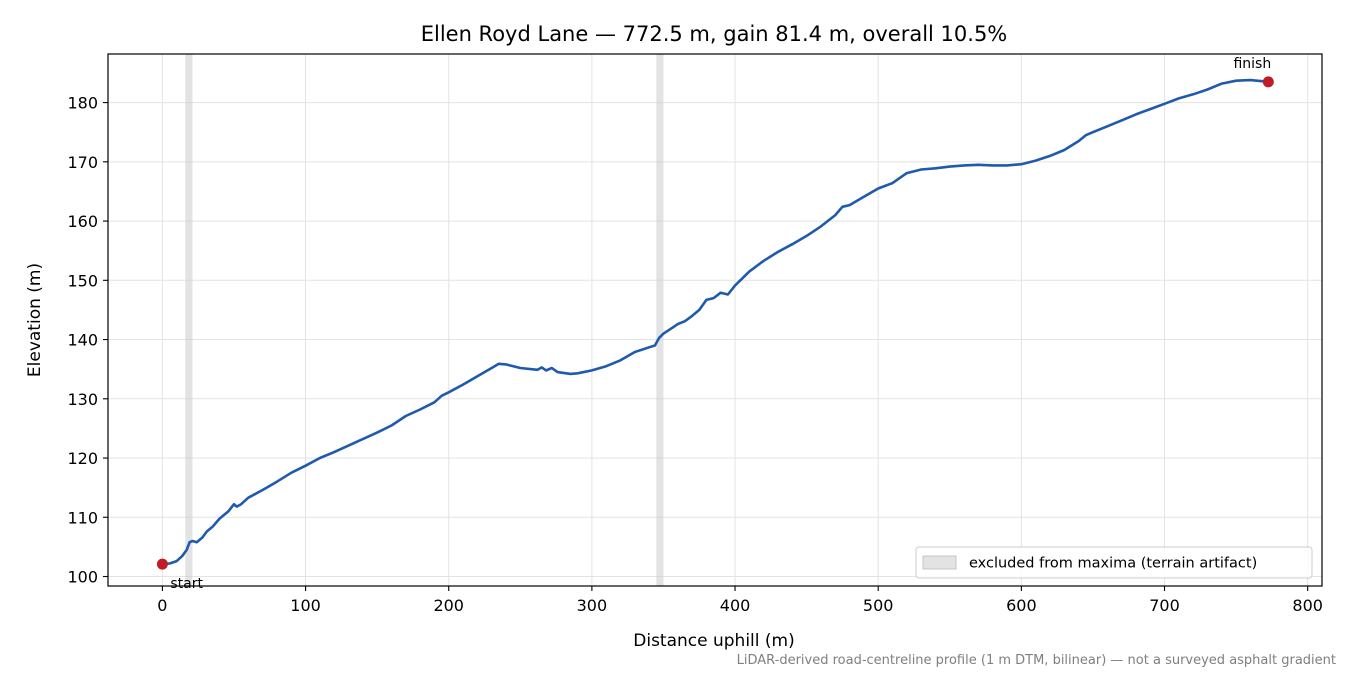  I want to click on y-tick-label: 170, so click(82, 162).